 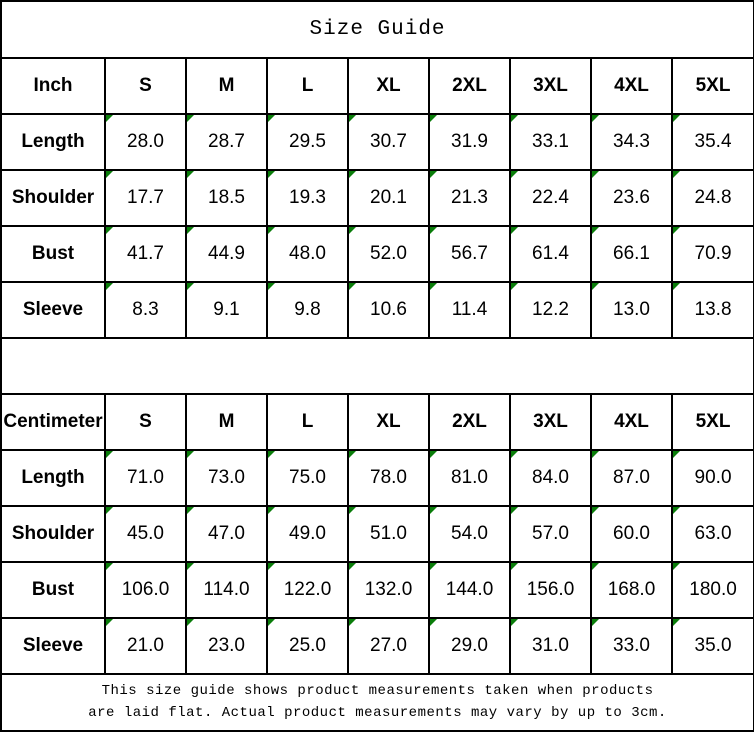 What do you see at coordinates (307, 253) in the screenshot?
I see `measurement-value: 48.0` at bounding box center [307, 253].